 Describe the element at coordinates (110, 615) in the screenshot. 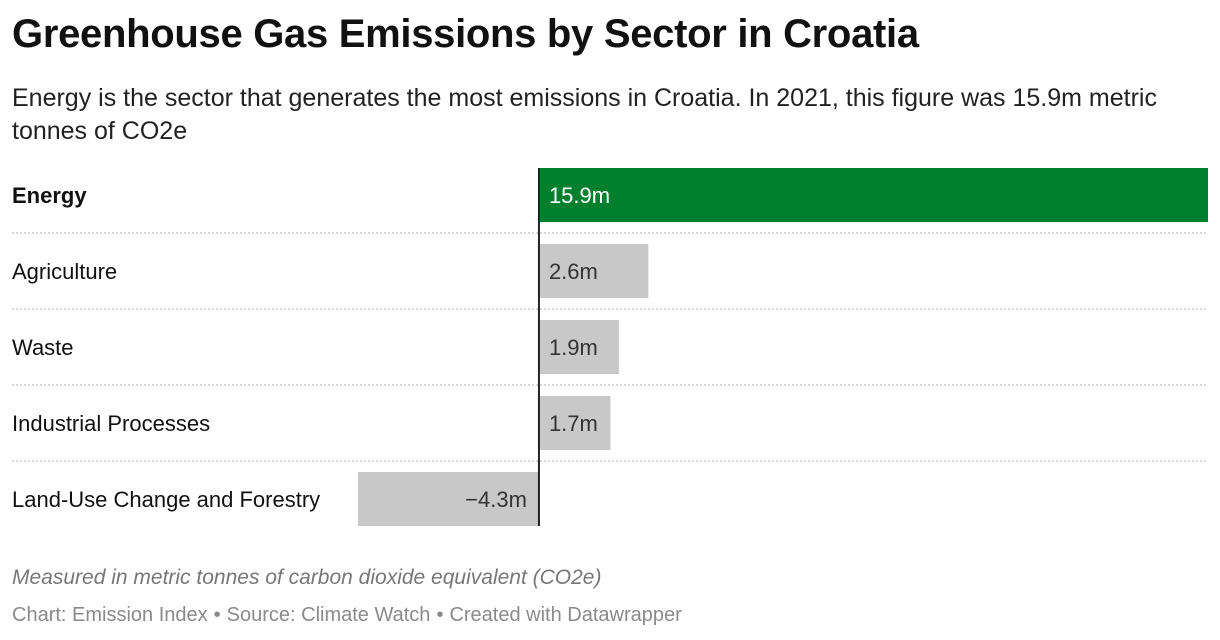

I see `footer-chart-credit: Chart: Emission Index` at that location.